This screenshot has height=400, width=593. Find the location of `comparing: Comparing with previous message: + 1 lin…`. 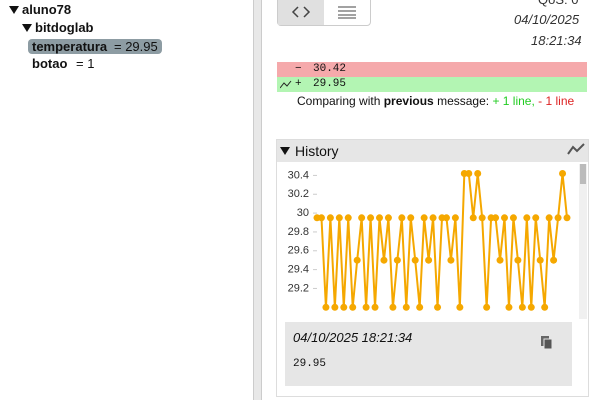

comparing: Comparing with previous message: + 1 lin… is located at coordinates (435, 101).